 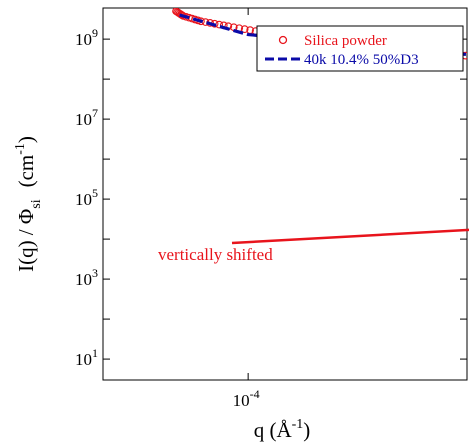 I want to click on y-tick-exponent: 9, so click(x=95, y=33).